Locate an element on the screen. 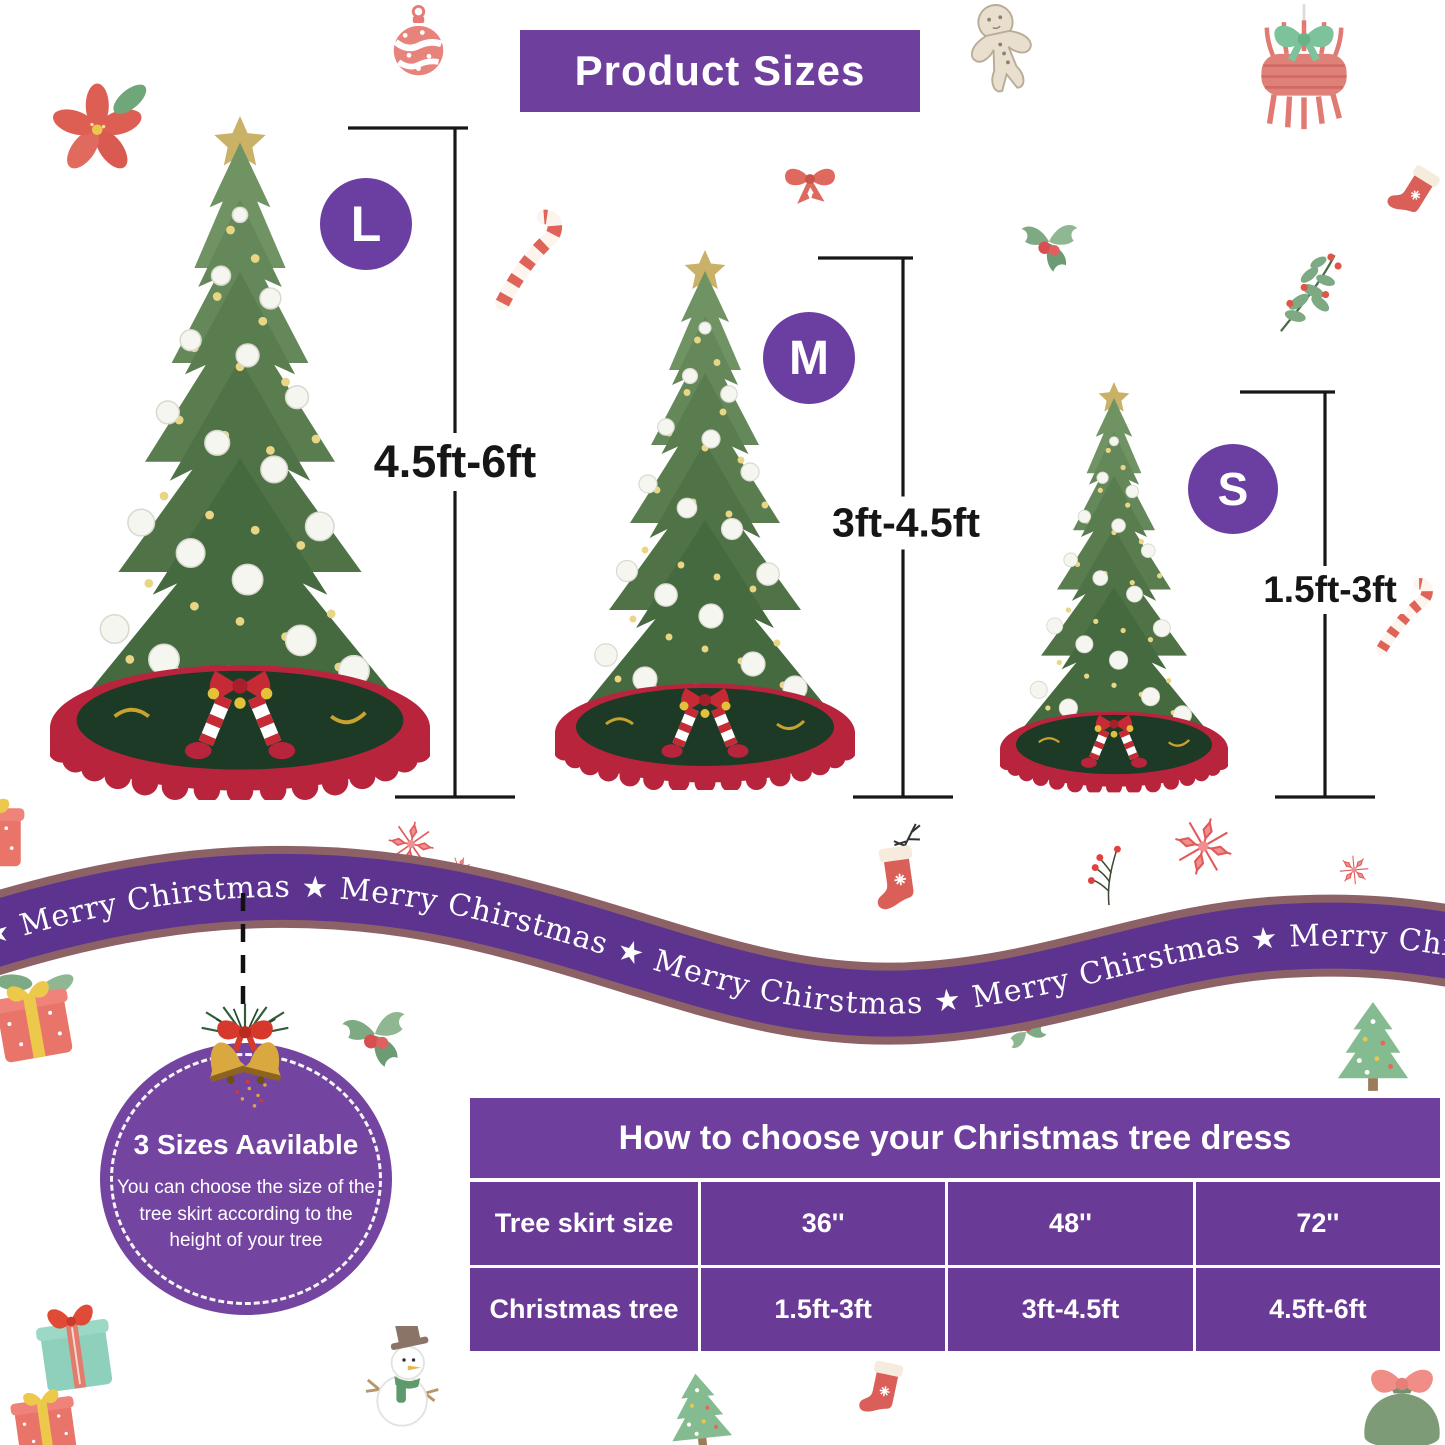  sizes-available-title: 3 Sizes Aavilable is located at coordinates (246, 1144).